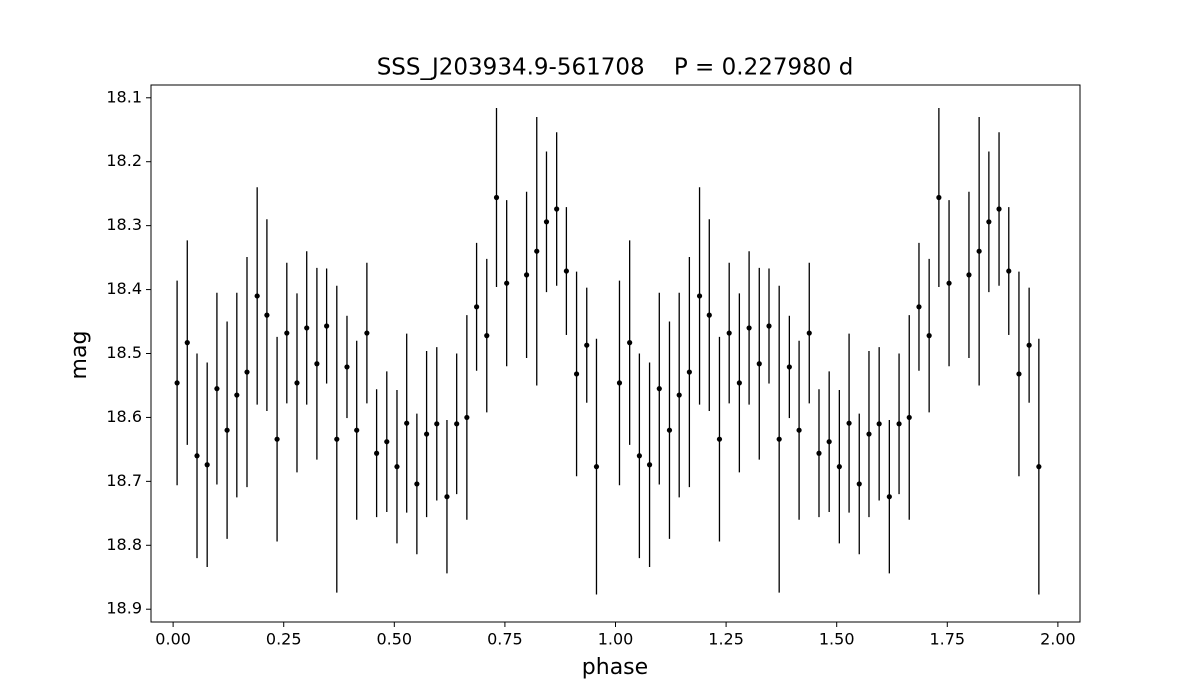  I want to click on y-tick-label: 18.9, so click(124, 608).